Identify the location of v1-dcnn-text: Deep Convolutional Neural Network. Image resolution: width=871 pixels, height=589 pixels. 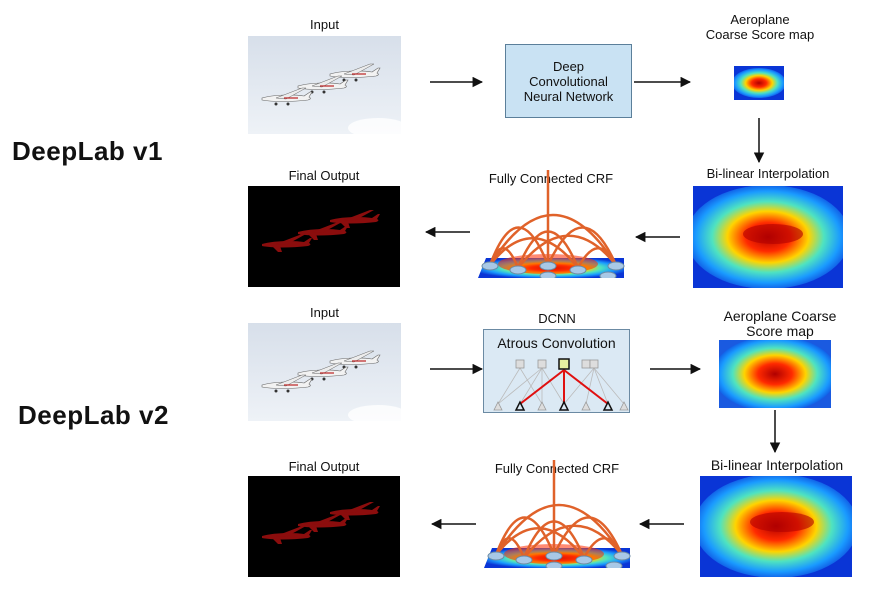
(568, 81).